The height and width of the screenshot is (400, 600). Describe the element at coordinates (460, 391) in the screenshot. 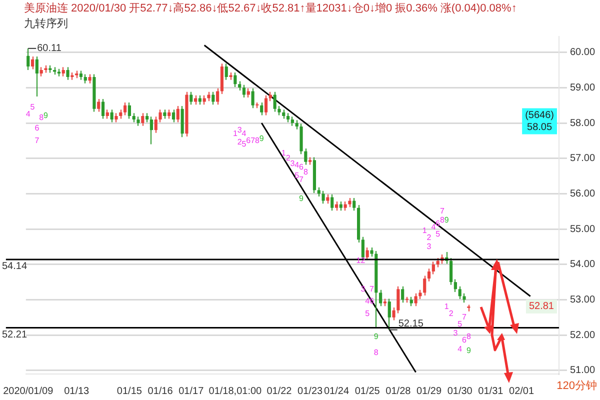

I see `x-tick-label: 01/30` at that location.